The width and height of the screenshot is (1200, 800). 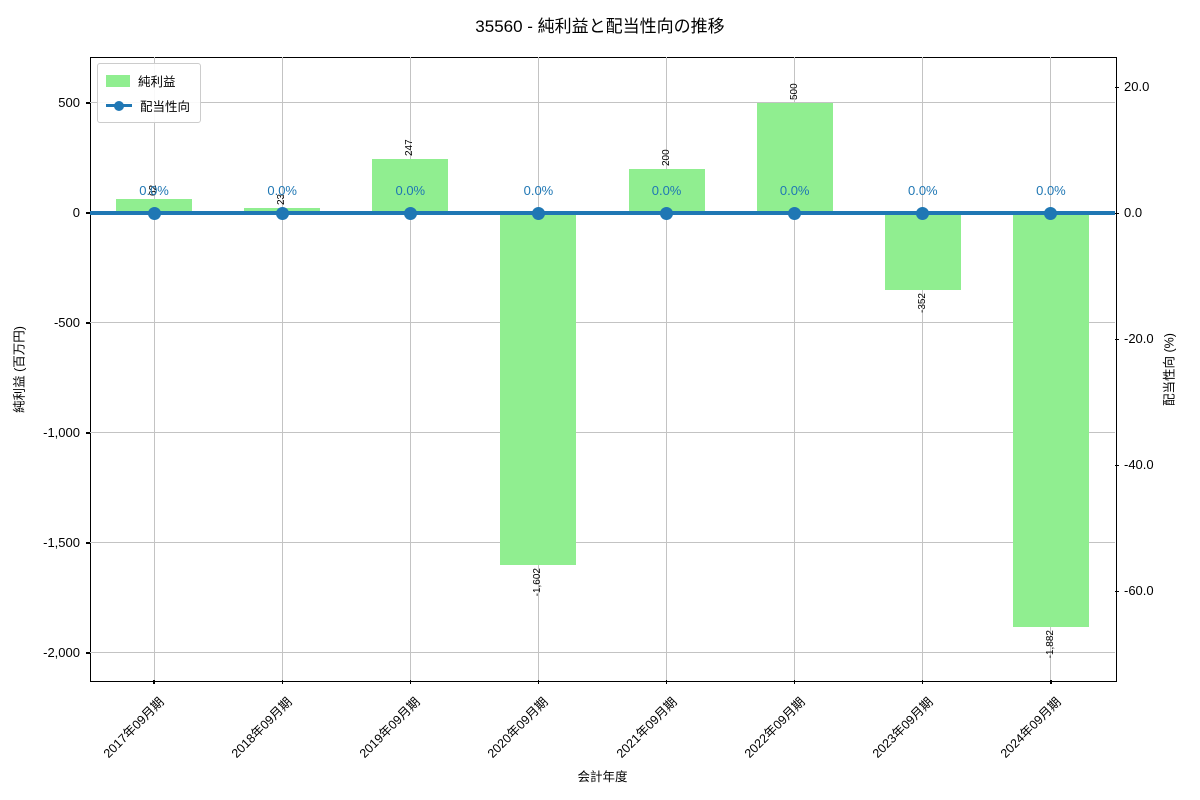 I want to click on bar-value-label: 200, so click(x=666, y=157).